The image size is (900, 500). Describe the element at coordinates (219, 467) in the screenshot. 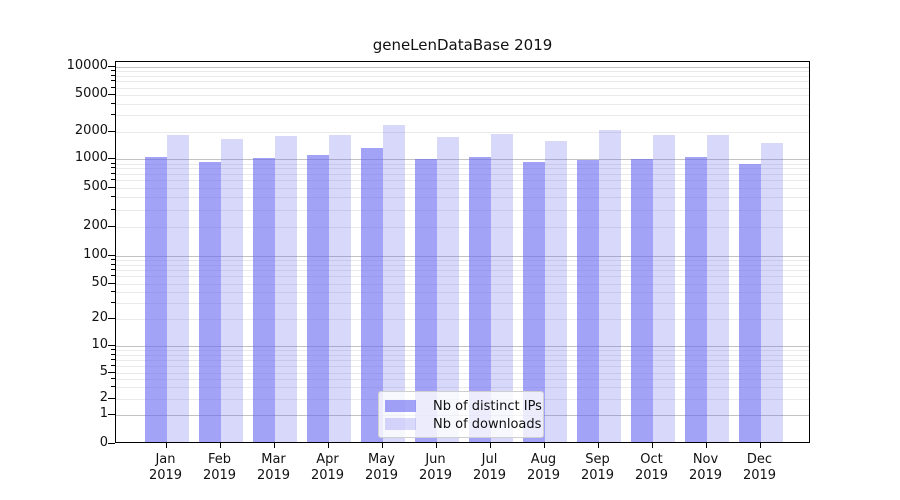

I see `x-tick-label: Feb 2019` at that location.